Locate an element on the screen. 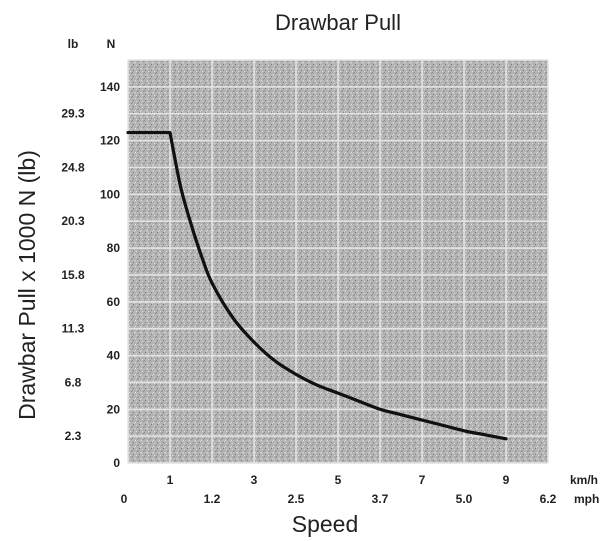 This screenshot has height=541, width=602. y-lb-tick-label: 15.8 is located at coordinates (73, 275).